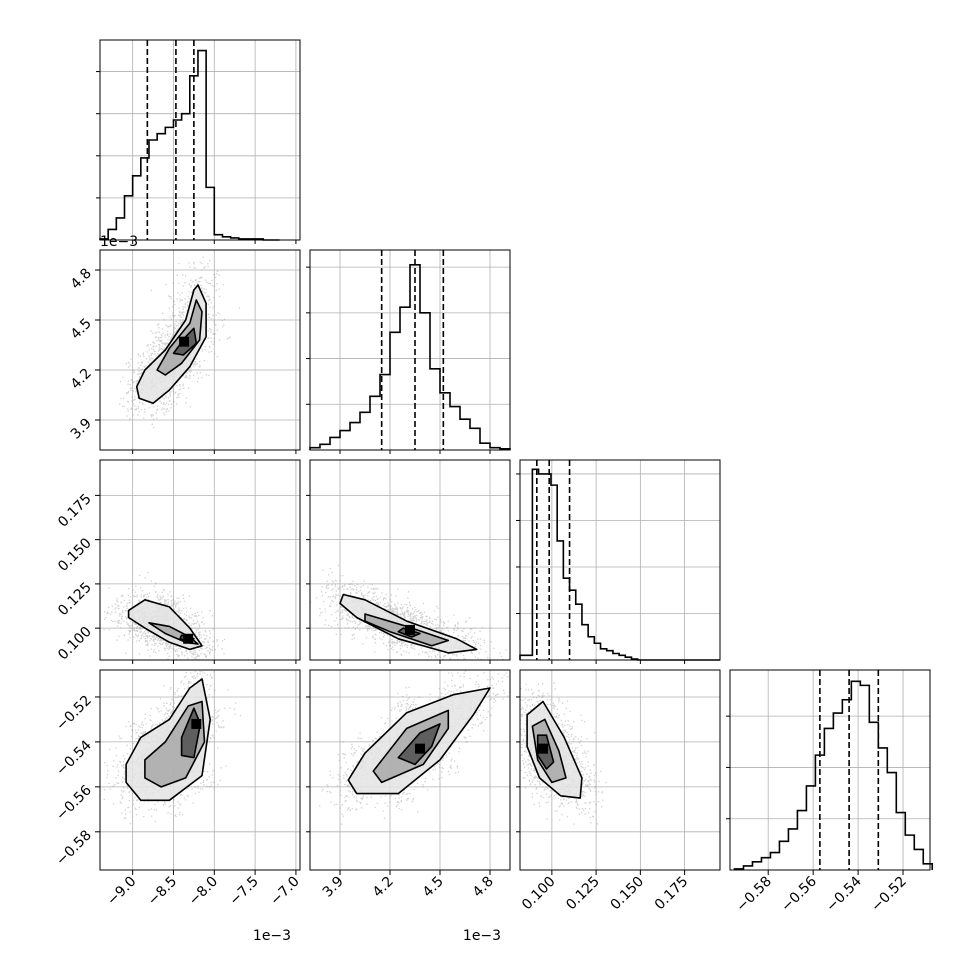 This screenshot has height=970, width=970. What do you see at coordinates (74, 758) in the screenshot?
I see `y-tick-label: −0.54` at bounding box center [74, 758].